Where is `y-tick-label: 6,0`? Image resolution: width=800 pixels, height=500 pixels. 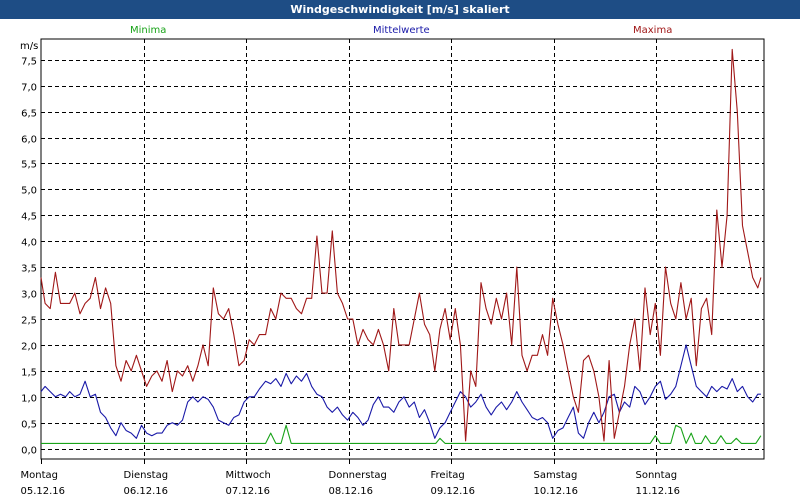
y-tick-label: 6,0 is located at coordinates (29, 140).